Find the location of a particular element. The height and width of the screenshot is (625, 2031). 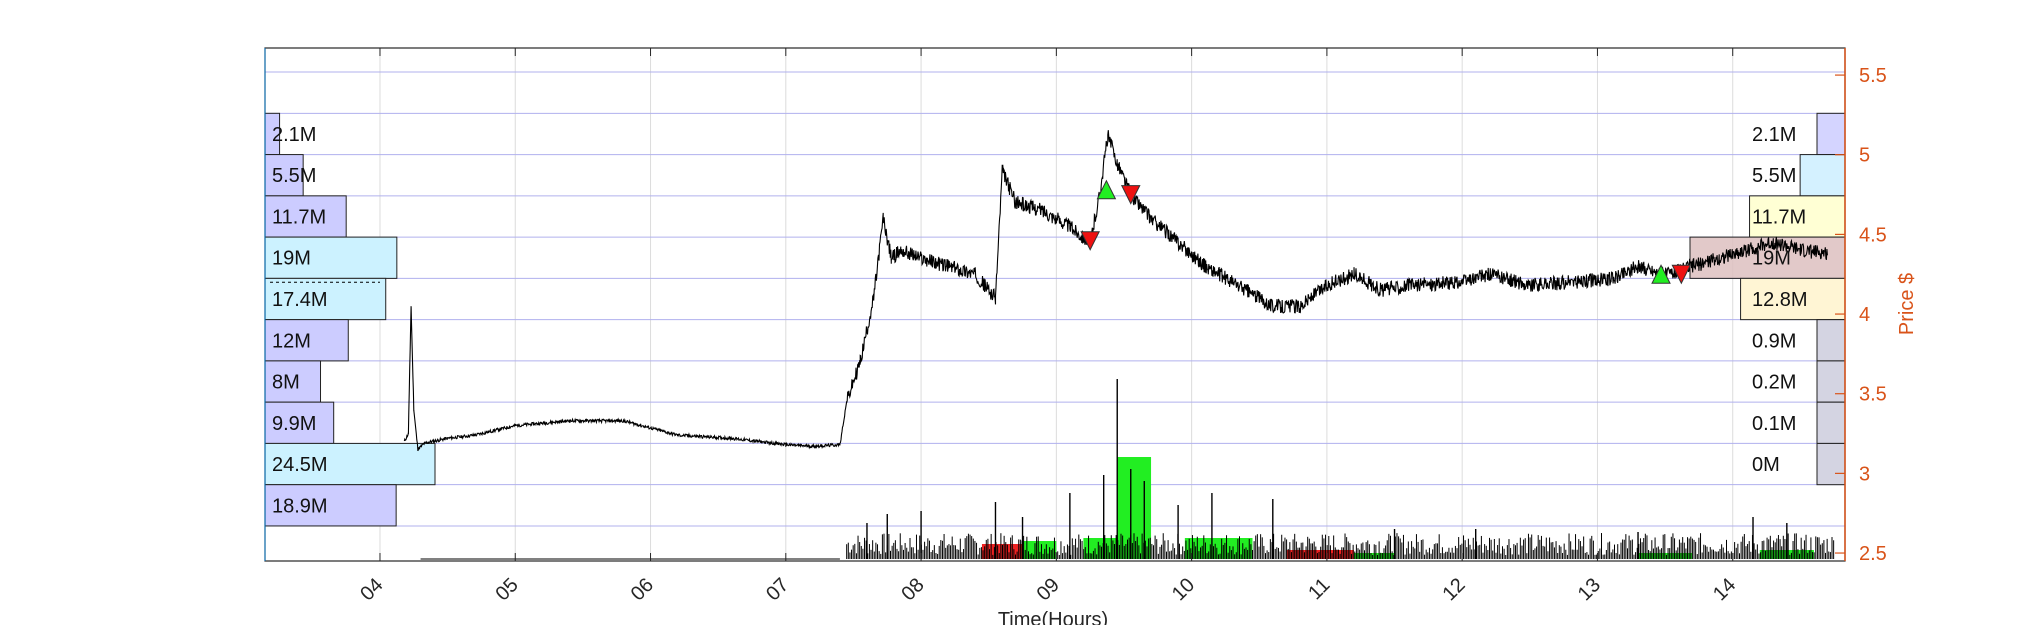

profile-label-right: 0M is located at coordinates (1766, 465).